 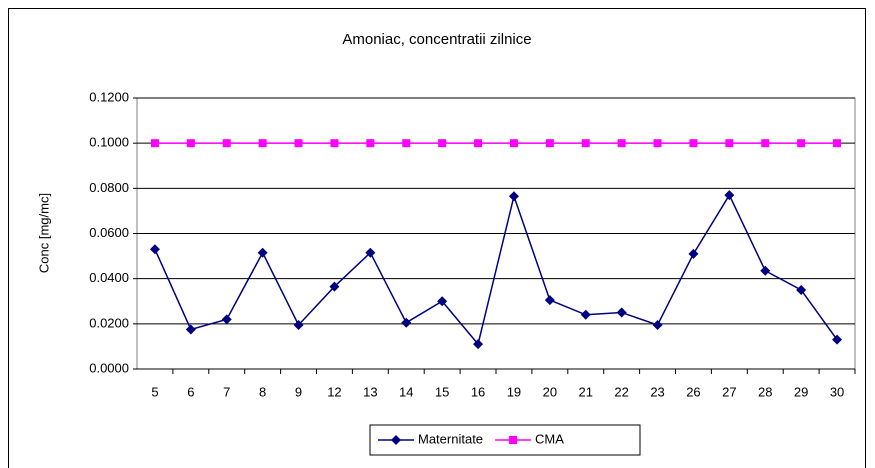 I want to click on x-tick-label: 29, so click(x=801, y=391).